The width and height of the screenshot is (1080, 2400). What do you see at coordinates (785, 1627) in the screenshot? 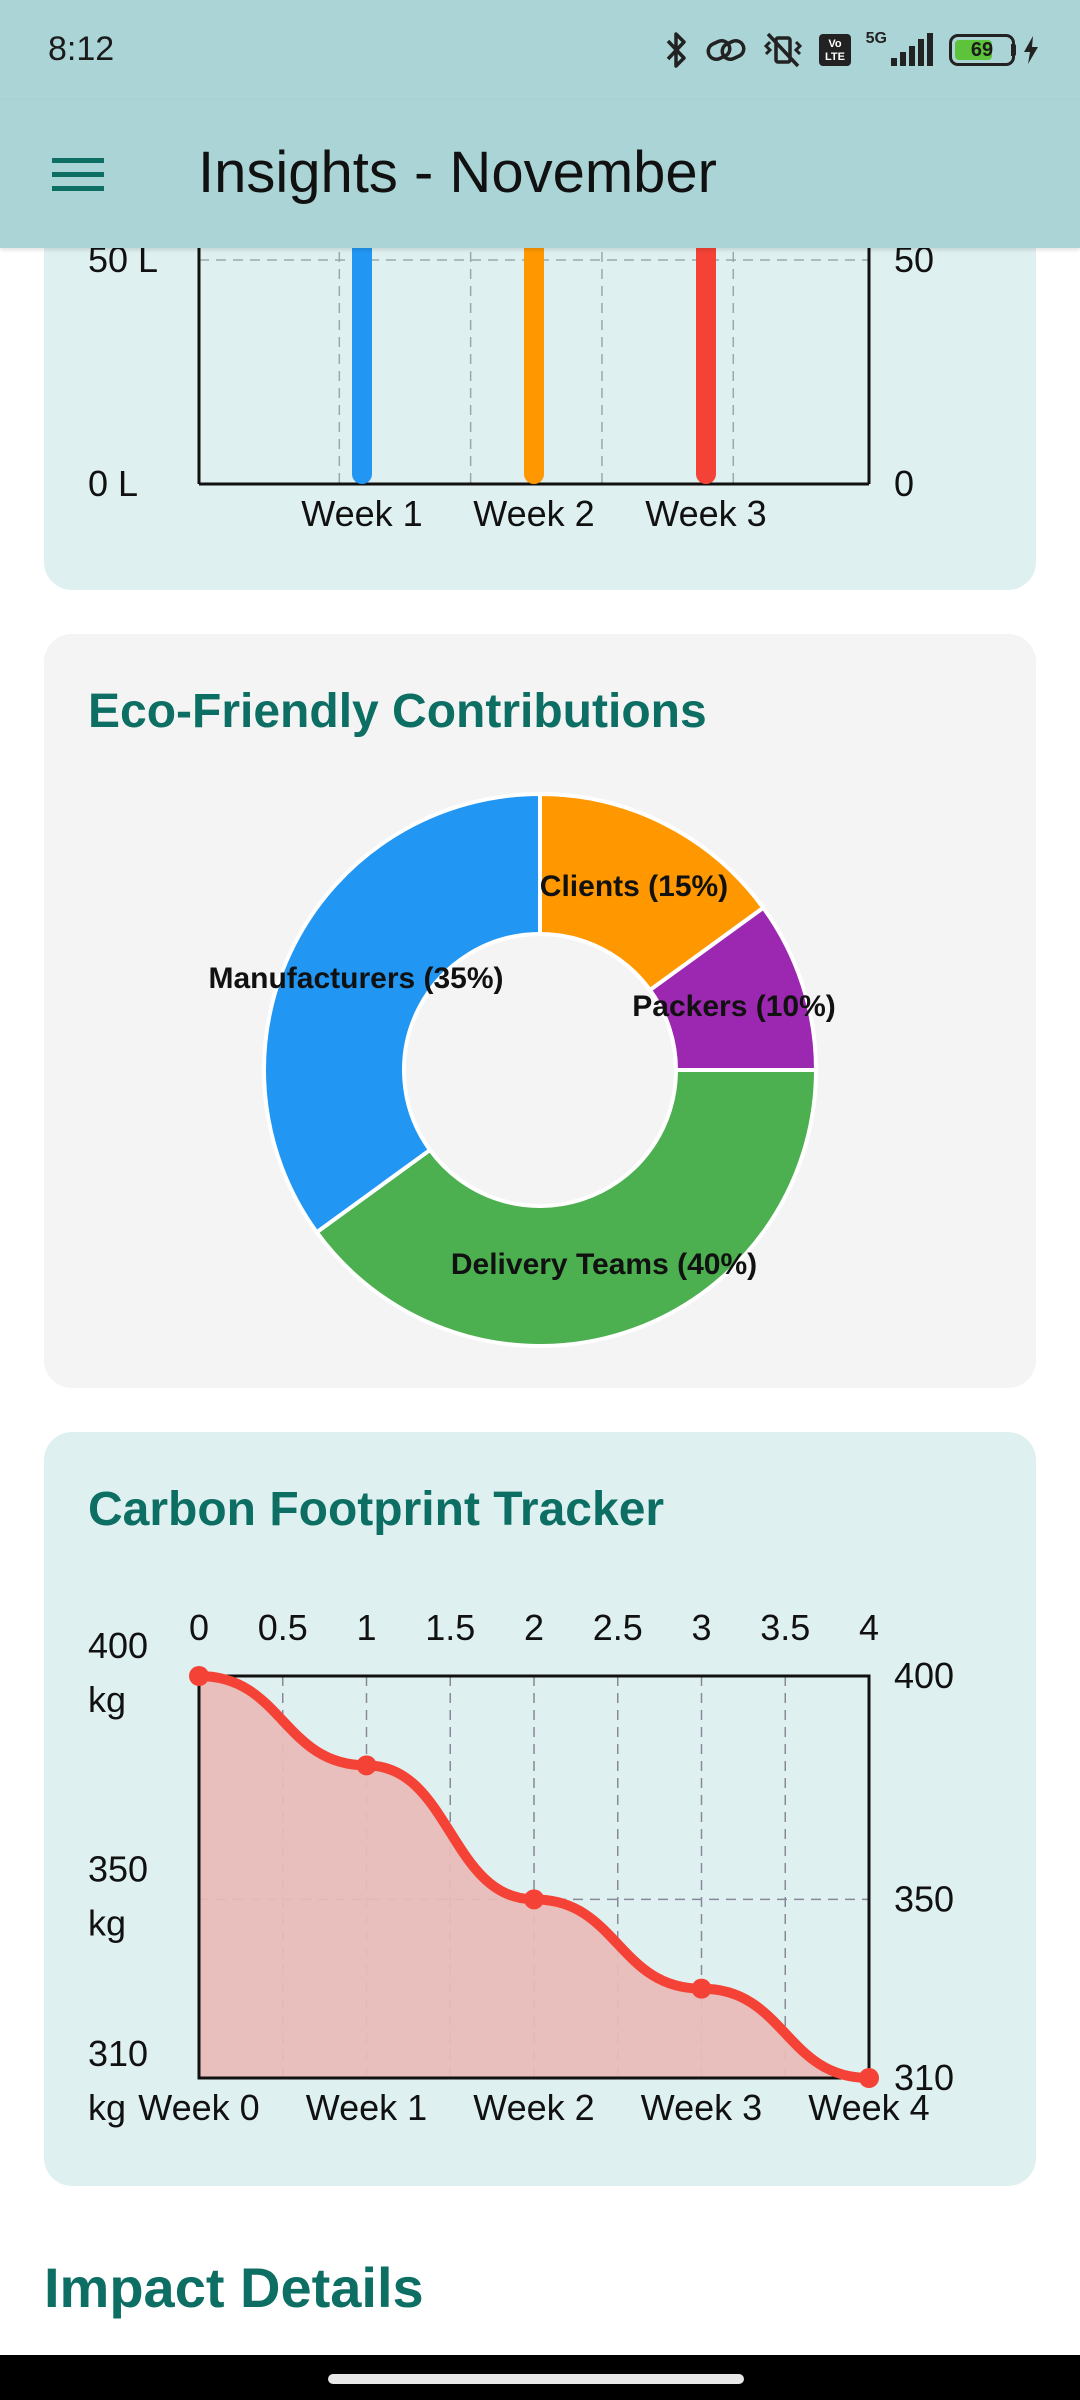
I see `carbon-x-tick-top: 3.5` at bounding box center [785, 1627].